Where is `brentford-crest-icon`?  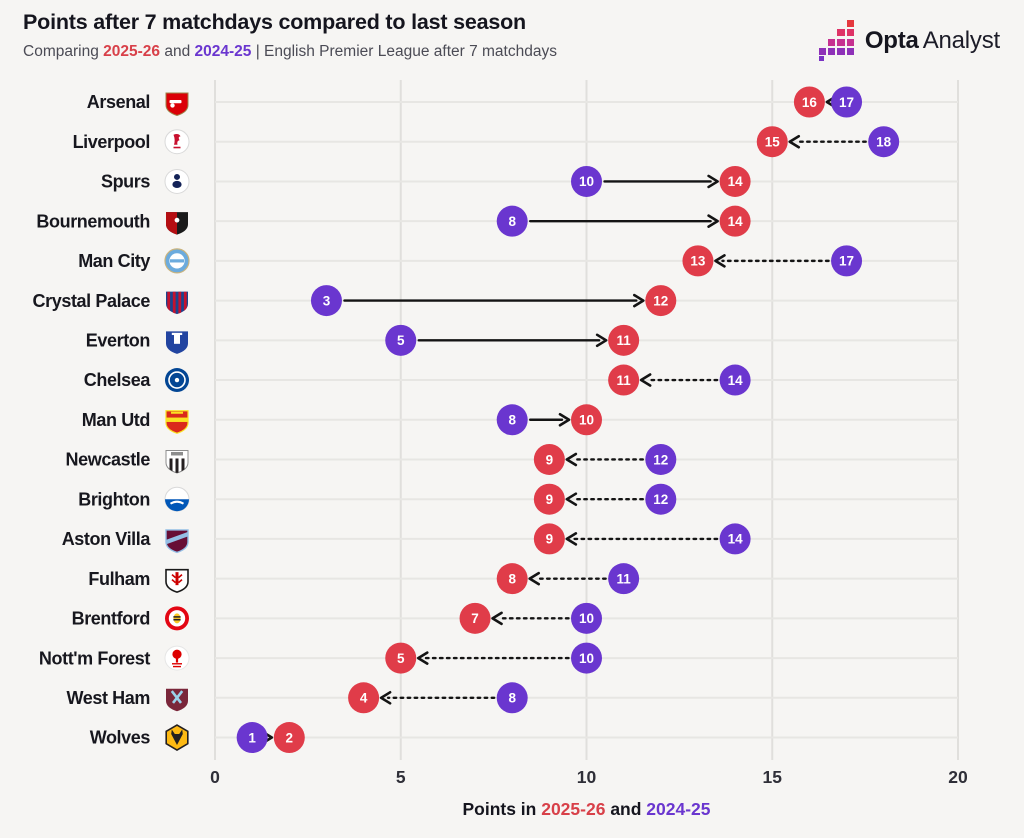 brentford-crest-icon is located at coordinates (177, 618).